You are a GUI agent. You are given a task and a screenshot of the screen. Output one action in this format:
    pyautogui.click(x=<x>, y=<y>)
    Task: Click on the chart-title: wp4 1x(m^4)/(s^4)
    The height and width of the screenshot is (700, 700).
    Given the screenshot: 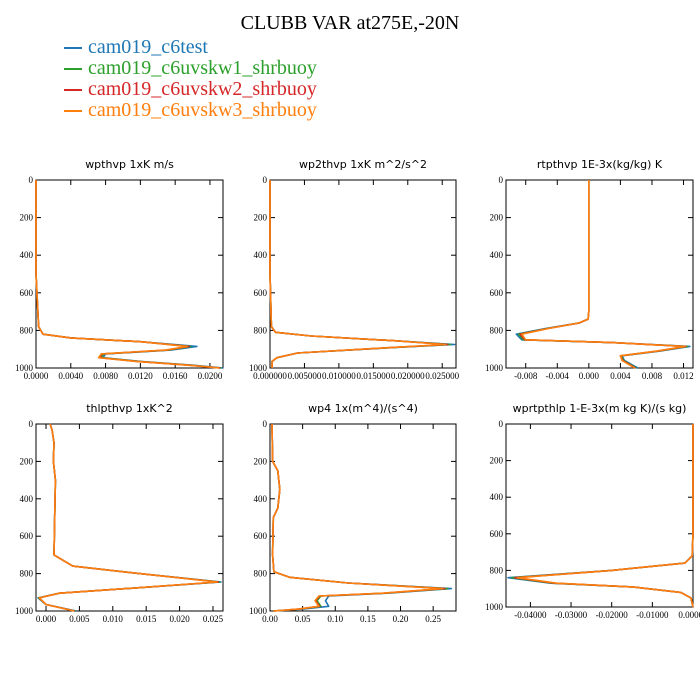 What is the action you would take?
    pyautogui.click(x=363, y=408)
    